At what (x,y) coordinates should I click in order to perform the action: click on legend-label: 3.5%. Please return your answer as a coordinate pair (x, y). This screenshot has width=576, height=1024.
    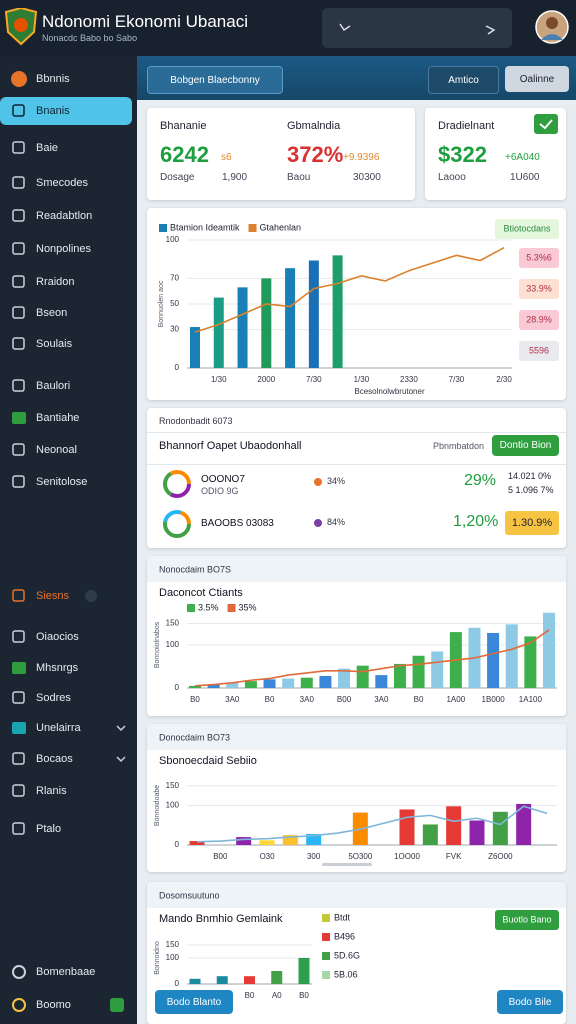
    Looking at the image, I should click on (208, 607).